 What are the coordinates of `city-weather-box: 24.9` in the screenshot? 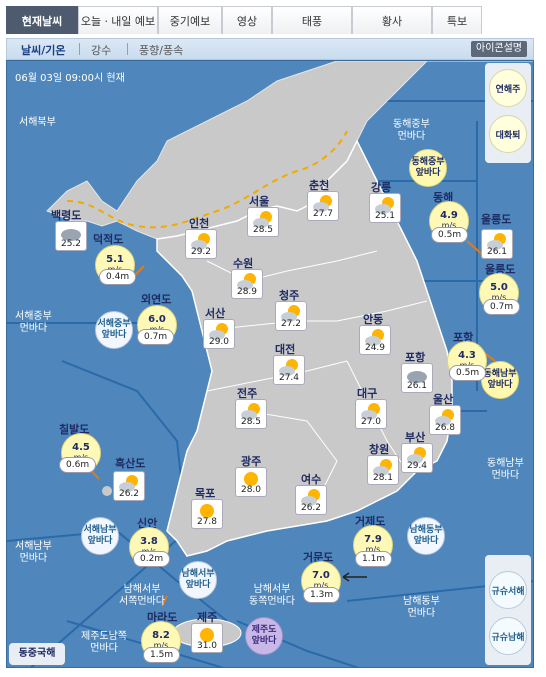 It's located at (375, 340).